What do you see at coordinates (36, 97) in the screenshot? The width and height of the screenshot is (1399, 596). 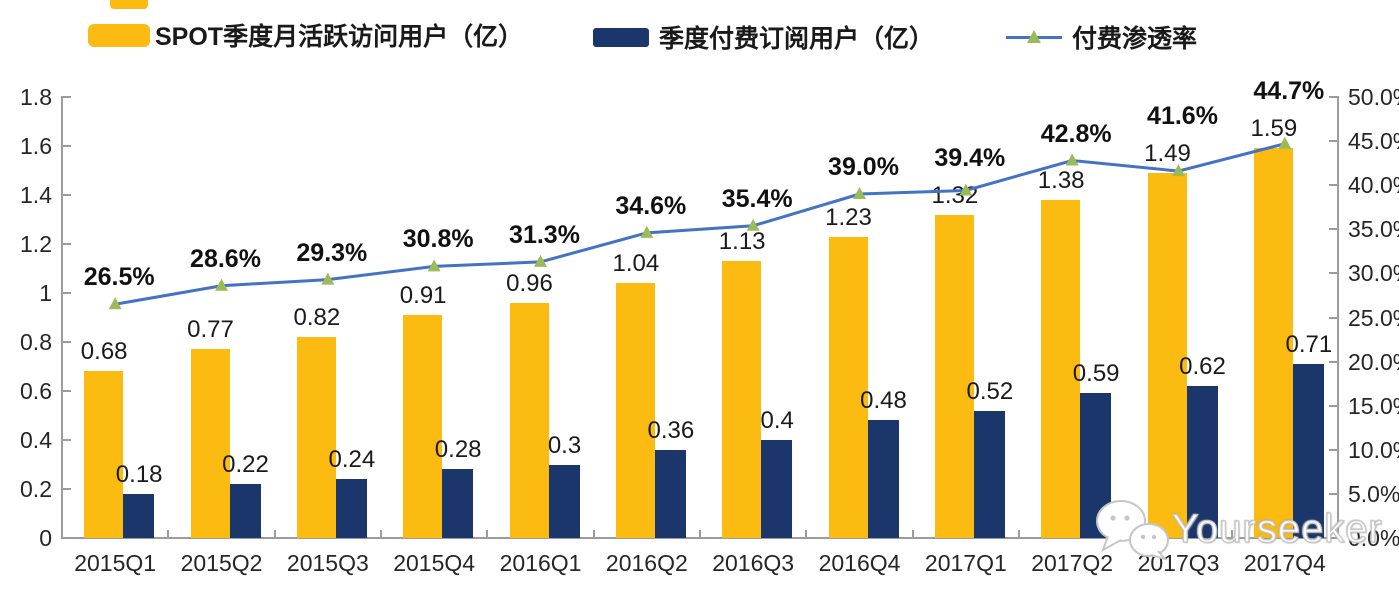 I see `left-axis-tick-label: 1.8` at bounding box center [36, 97].